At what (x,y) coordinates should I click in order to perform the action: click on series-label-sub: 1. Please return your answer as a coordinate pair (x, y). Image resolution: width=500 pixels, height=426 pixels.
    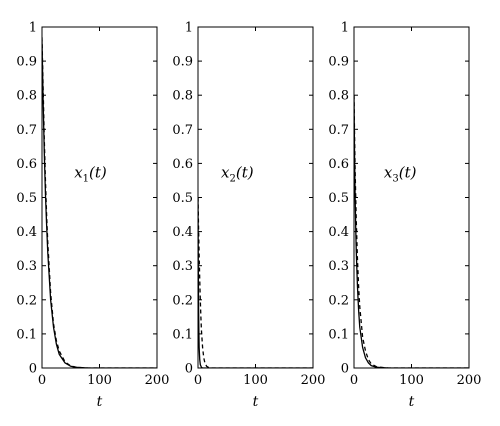
    Looking at the image, I should click on (86, 179).